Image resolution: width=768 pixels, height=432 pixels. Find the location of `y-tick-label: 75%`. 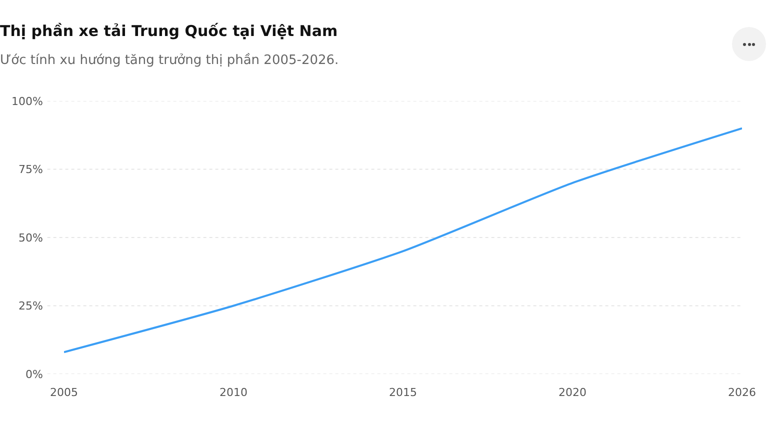

y-tick-label: 75% is located at coordinates (30, 169).